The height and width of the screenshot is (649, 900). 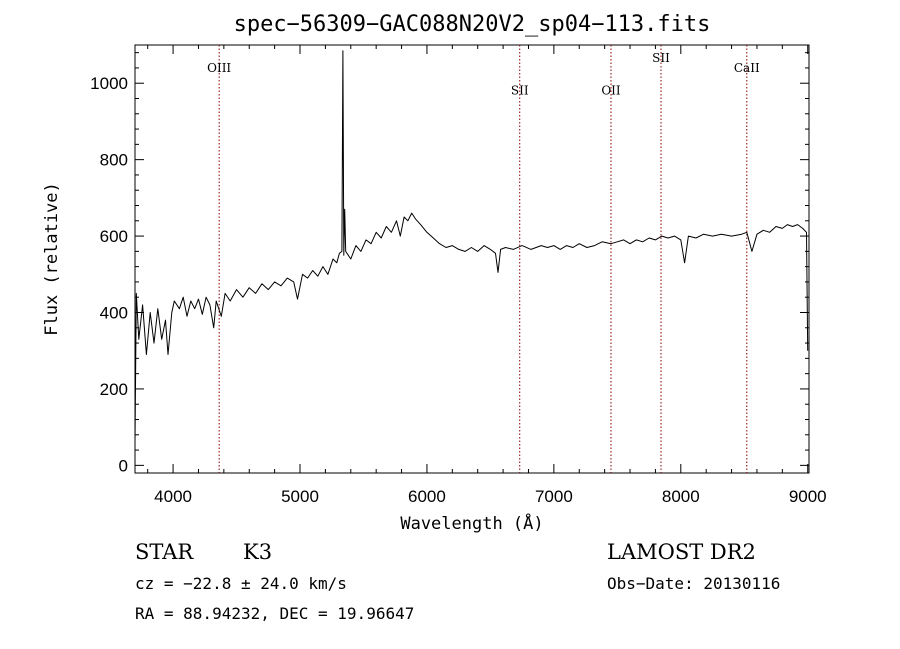 I want to click on y-tick-label: 600, so click(x=114, y=236).